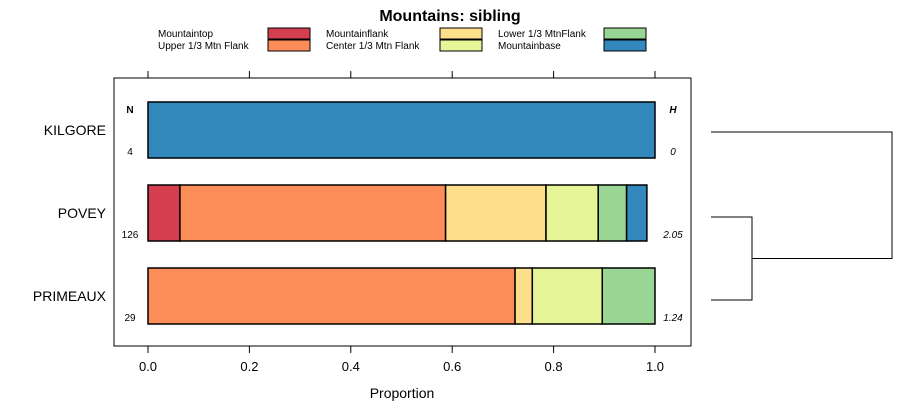  What do you see at coordinates (249, 366) in the screenshot?
I see `x-tick-label-0-2: 0.2` at bounding box center [249, 366].